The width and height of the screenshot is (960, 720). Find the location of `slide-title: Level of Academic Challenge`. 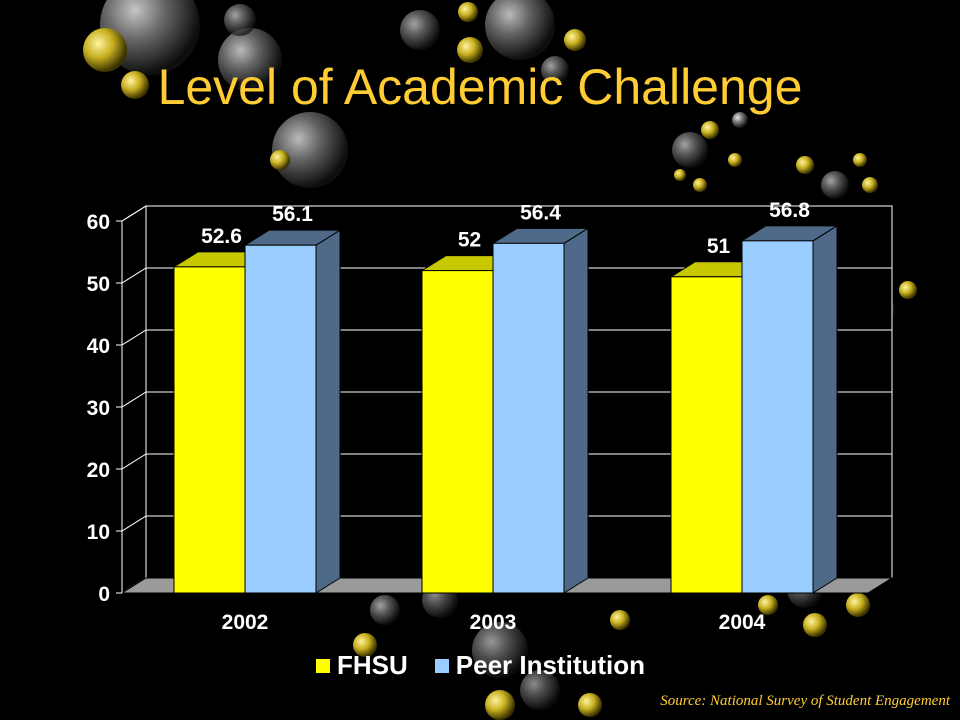

slide-title: Level of Academic Challenge is located at coordinates (480, 87).